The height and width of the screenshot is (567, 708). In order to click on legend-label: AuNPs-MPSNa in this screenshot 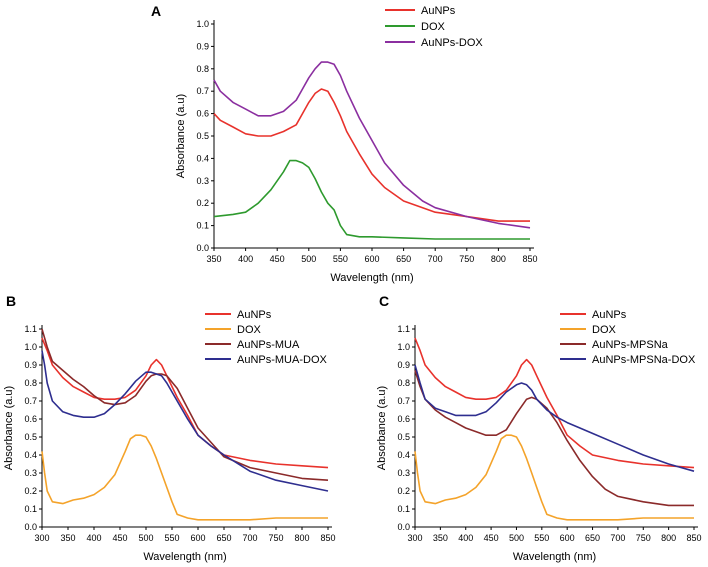, I will do `click(630, 345)`.